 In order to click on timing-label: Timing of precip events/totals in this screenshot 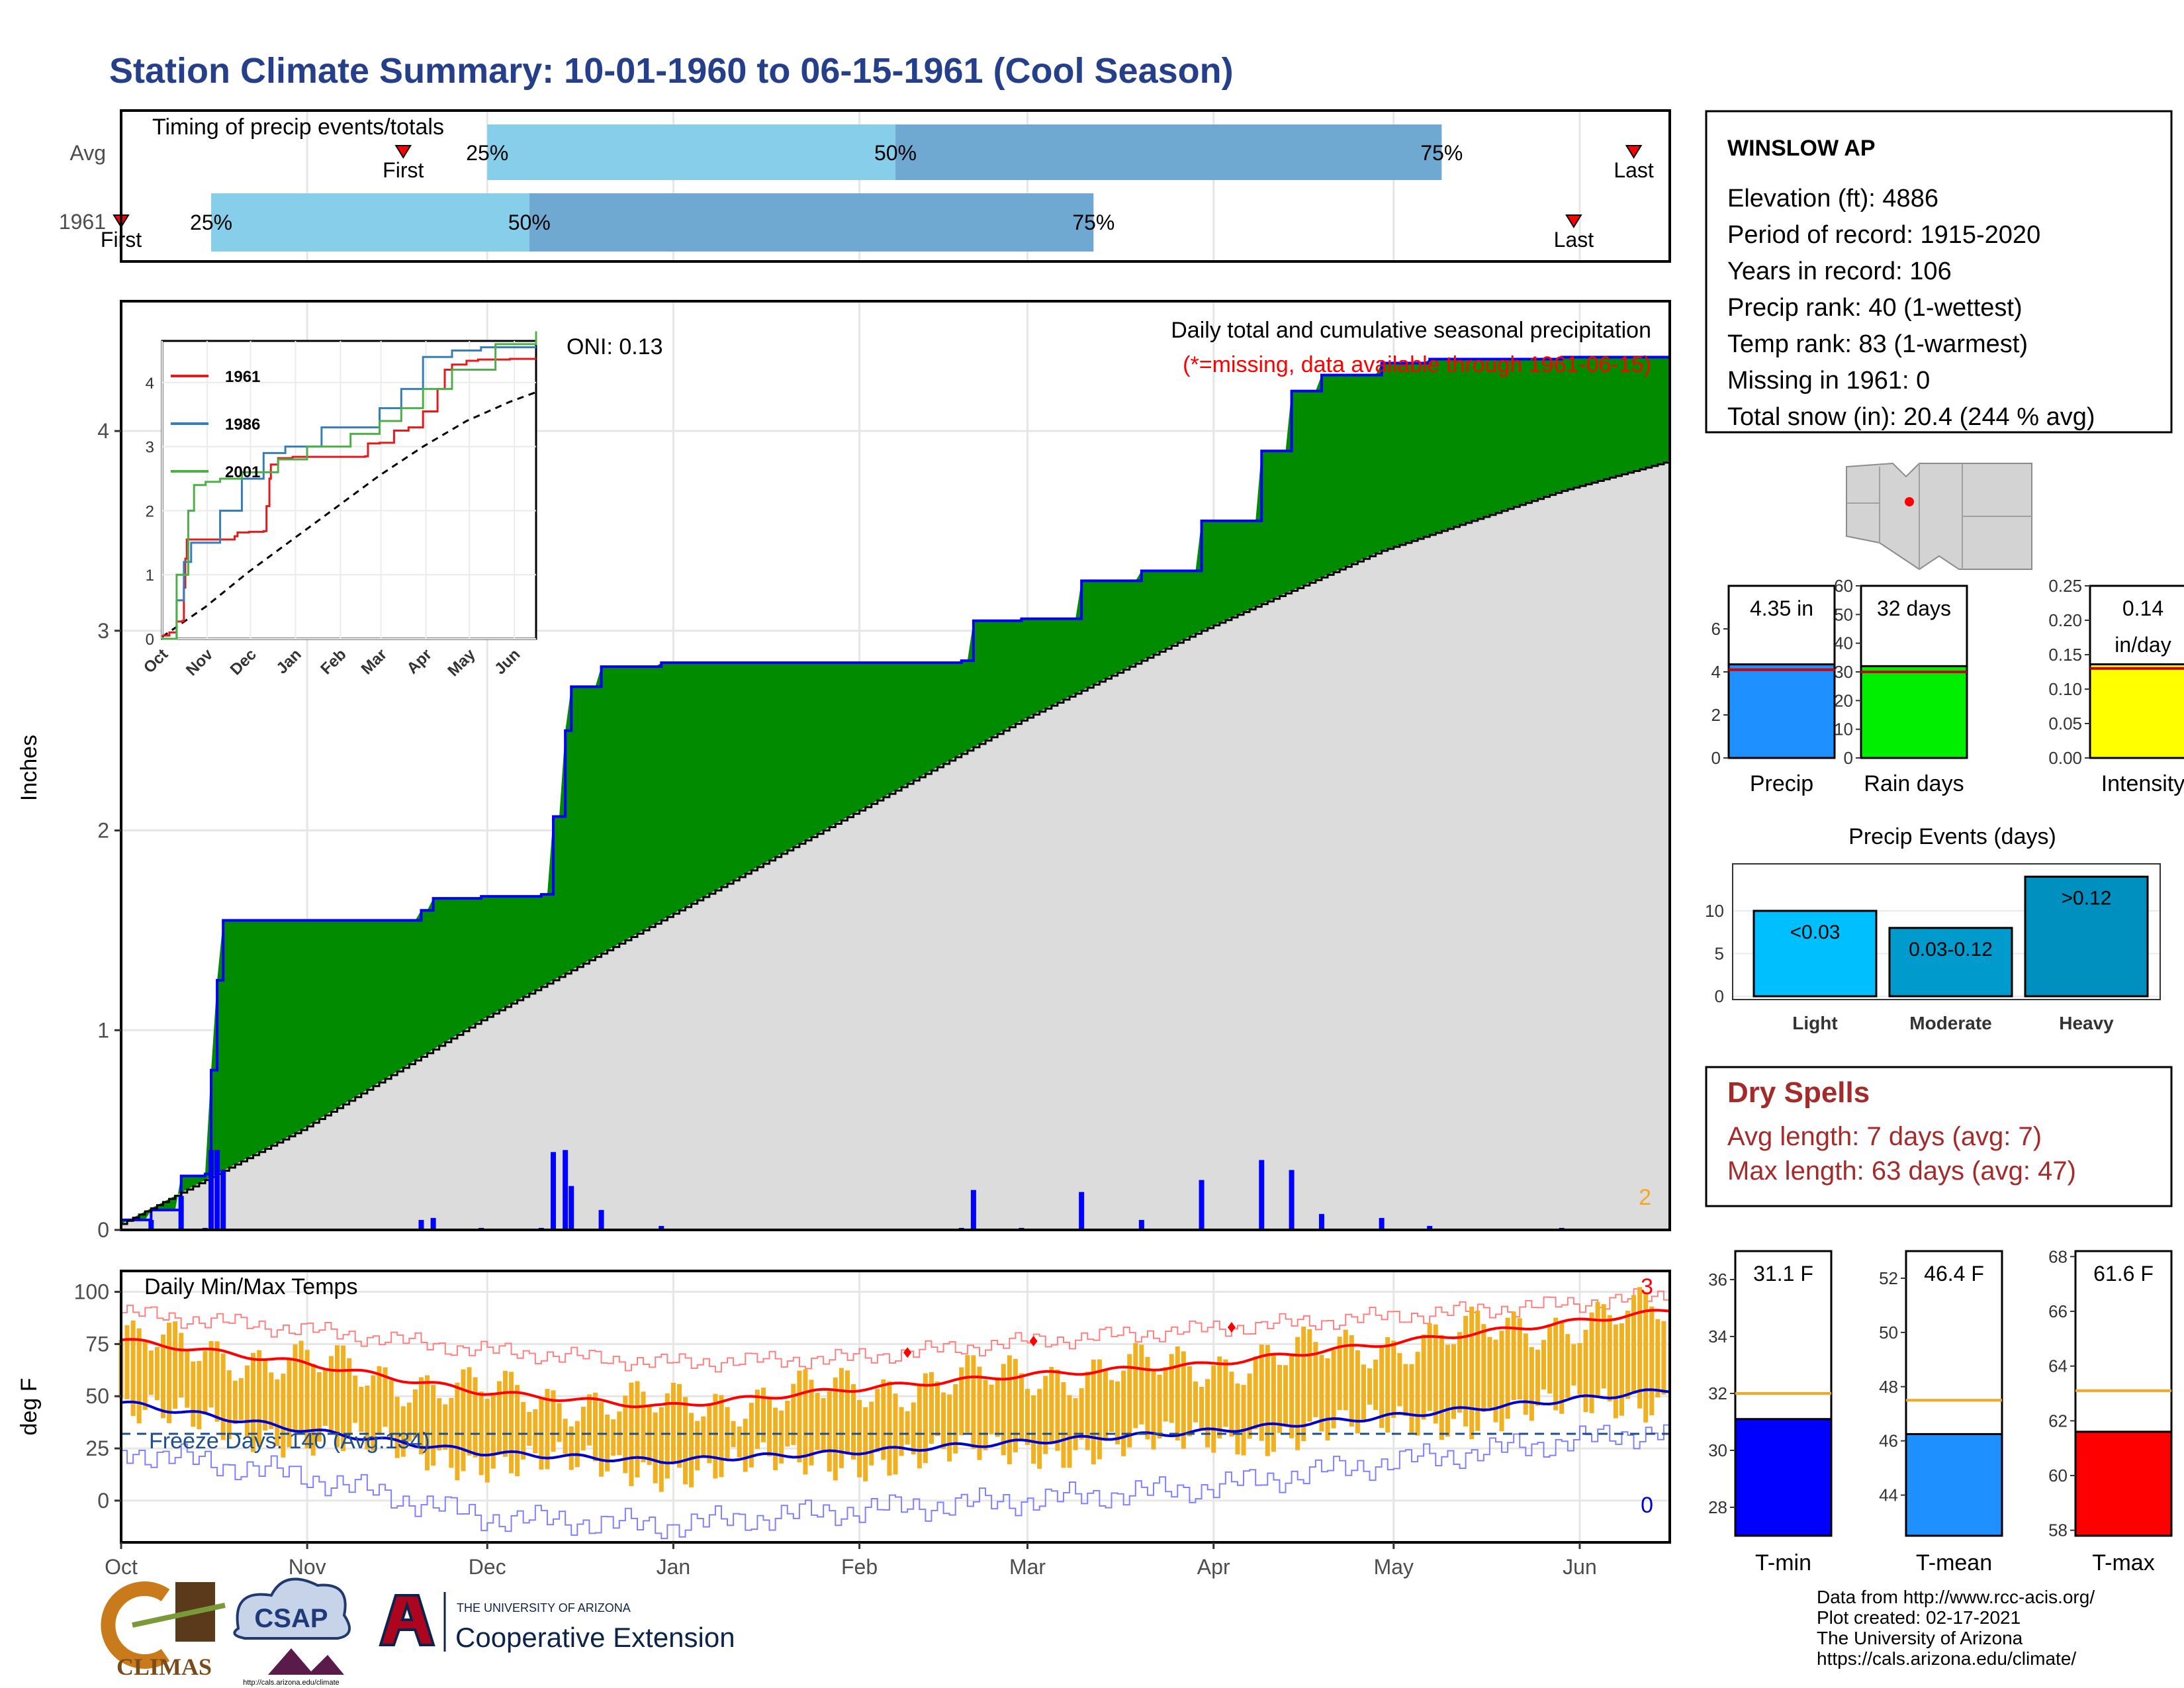, I will do `click(298, 127)`.